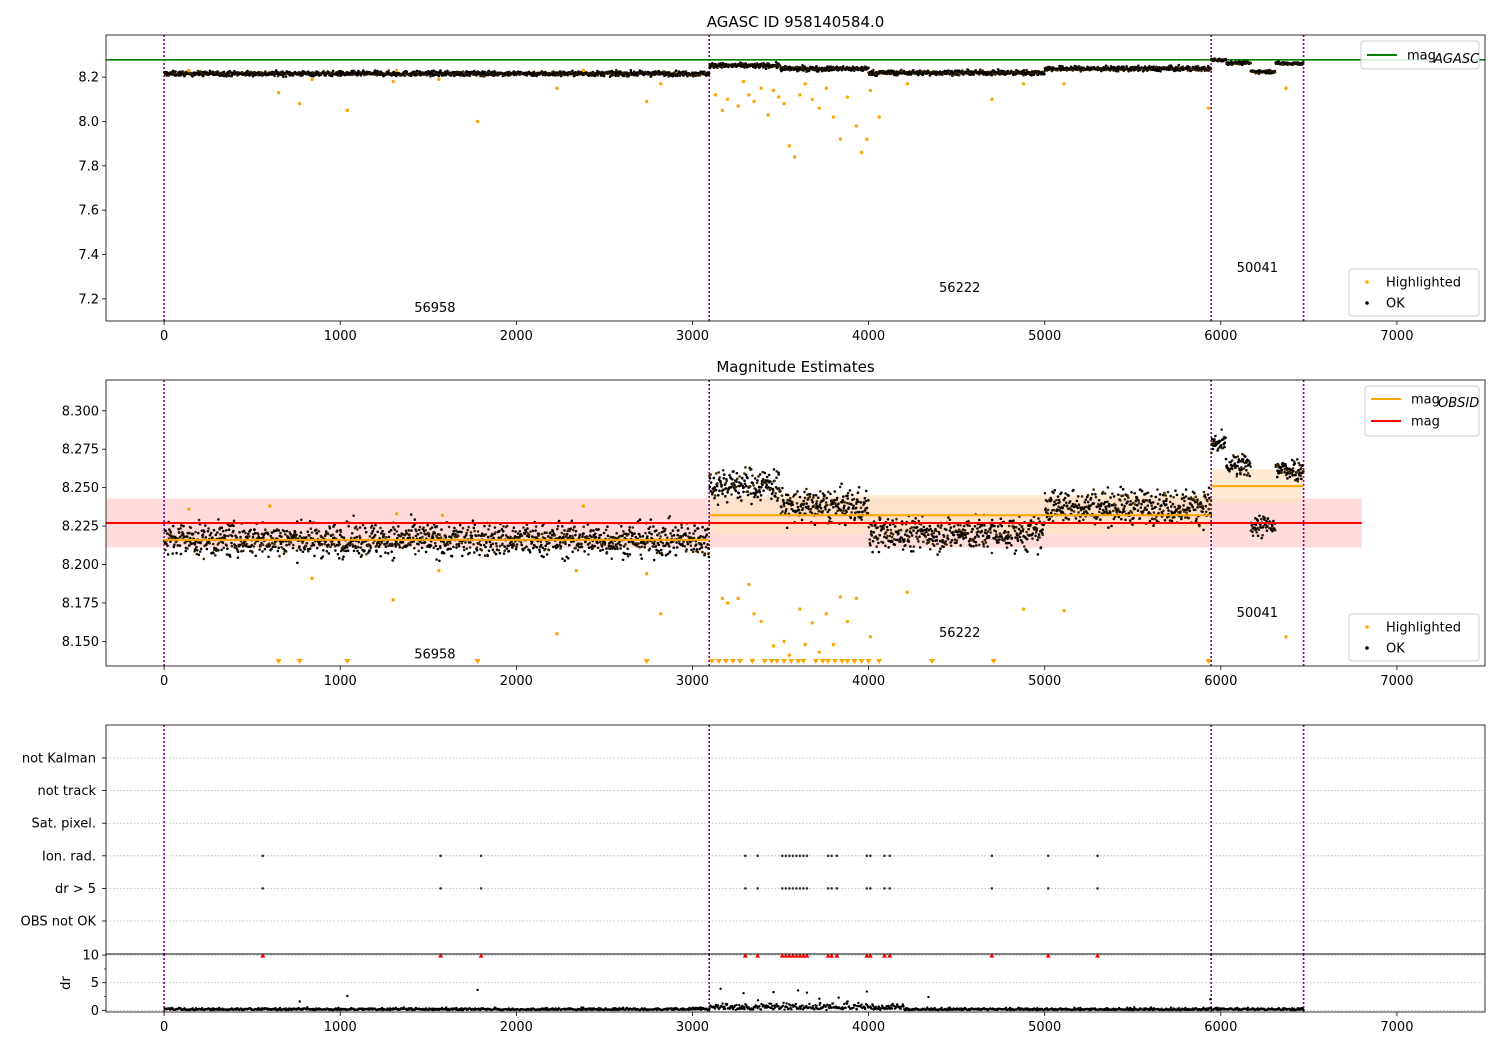  I want to click on y-tick-label: 7.8, so click(88, 166).